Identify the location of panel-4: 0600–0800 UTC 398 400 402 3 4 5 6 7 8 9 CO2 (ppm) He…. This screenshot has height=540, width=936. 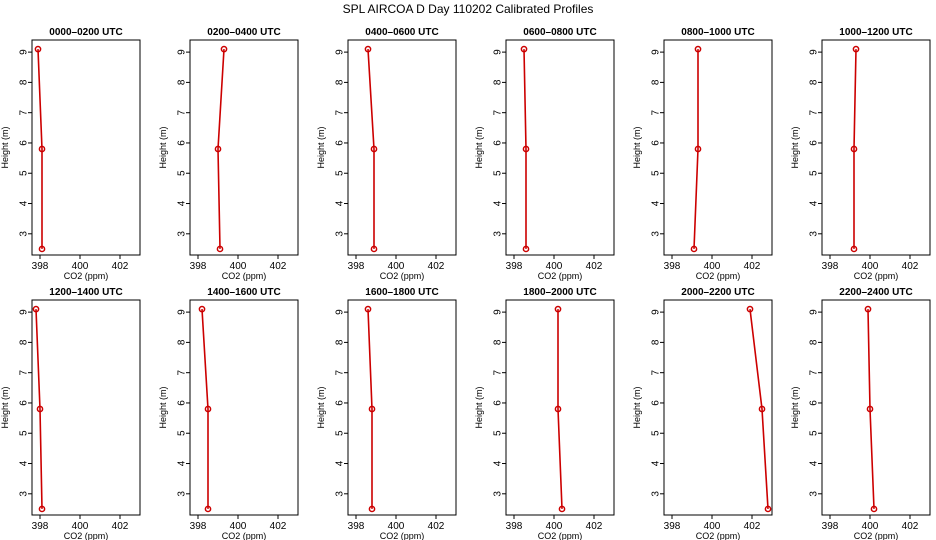
(544, 154).